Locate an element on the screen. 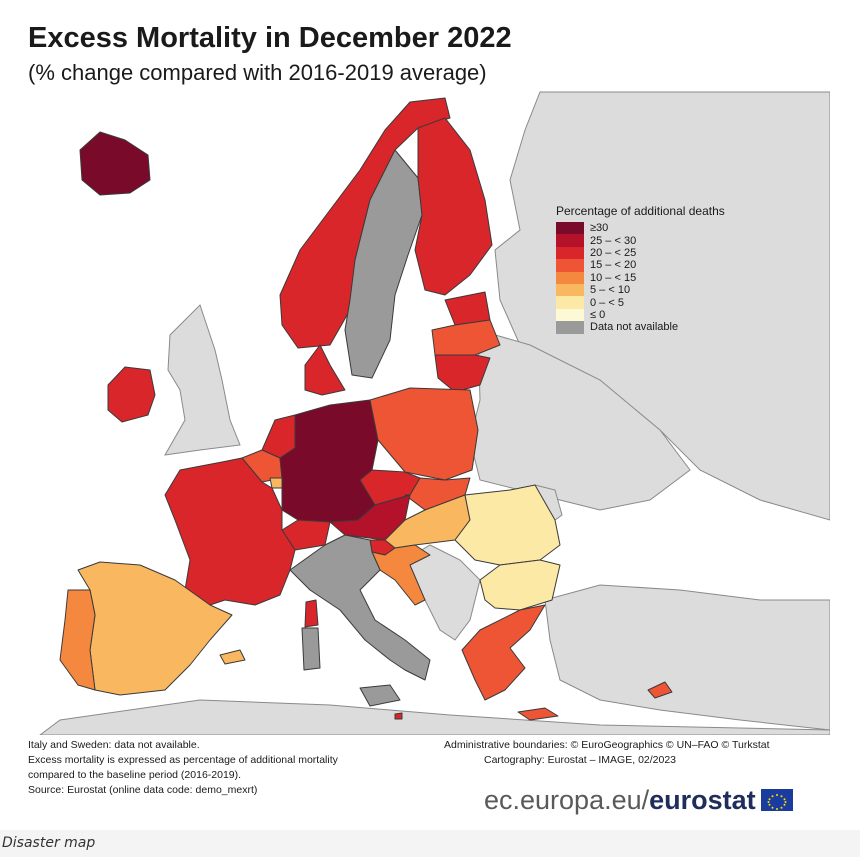  region-greece-crete is located at coordinates (538, 714).